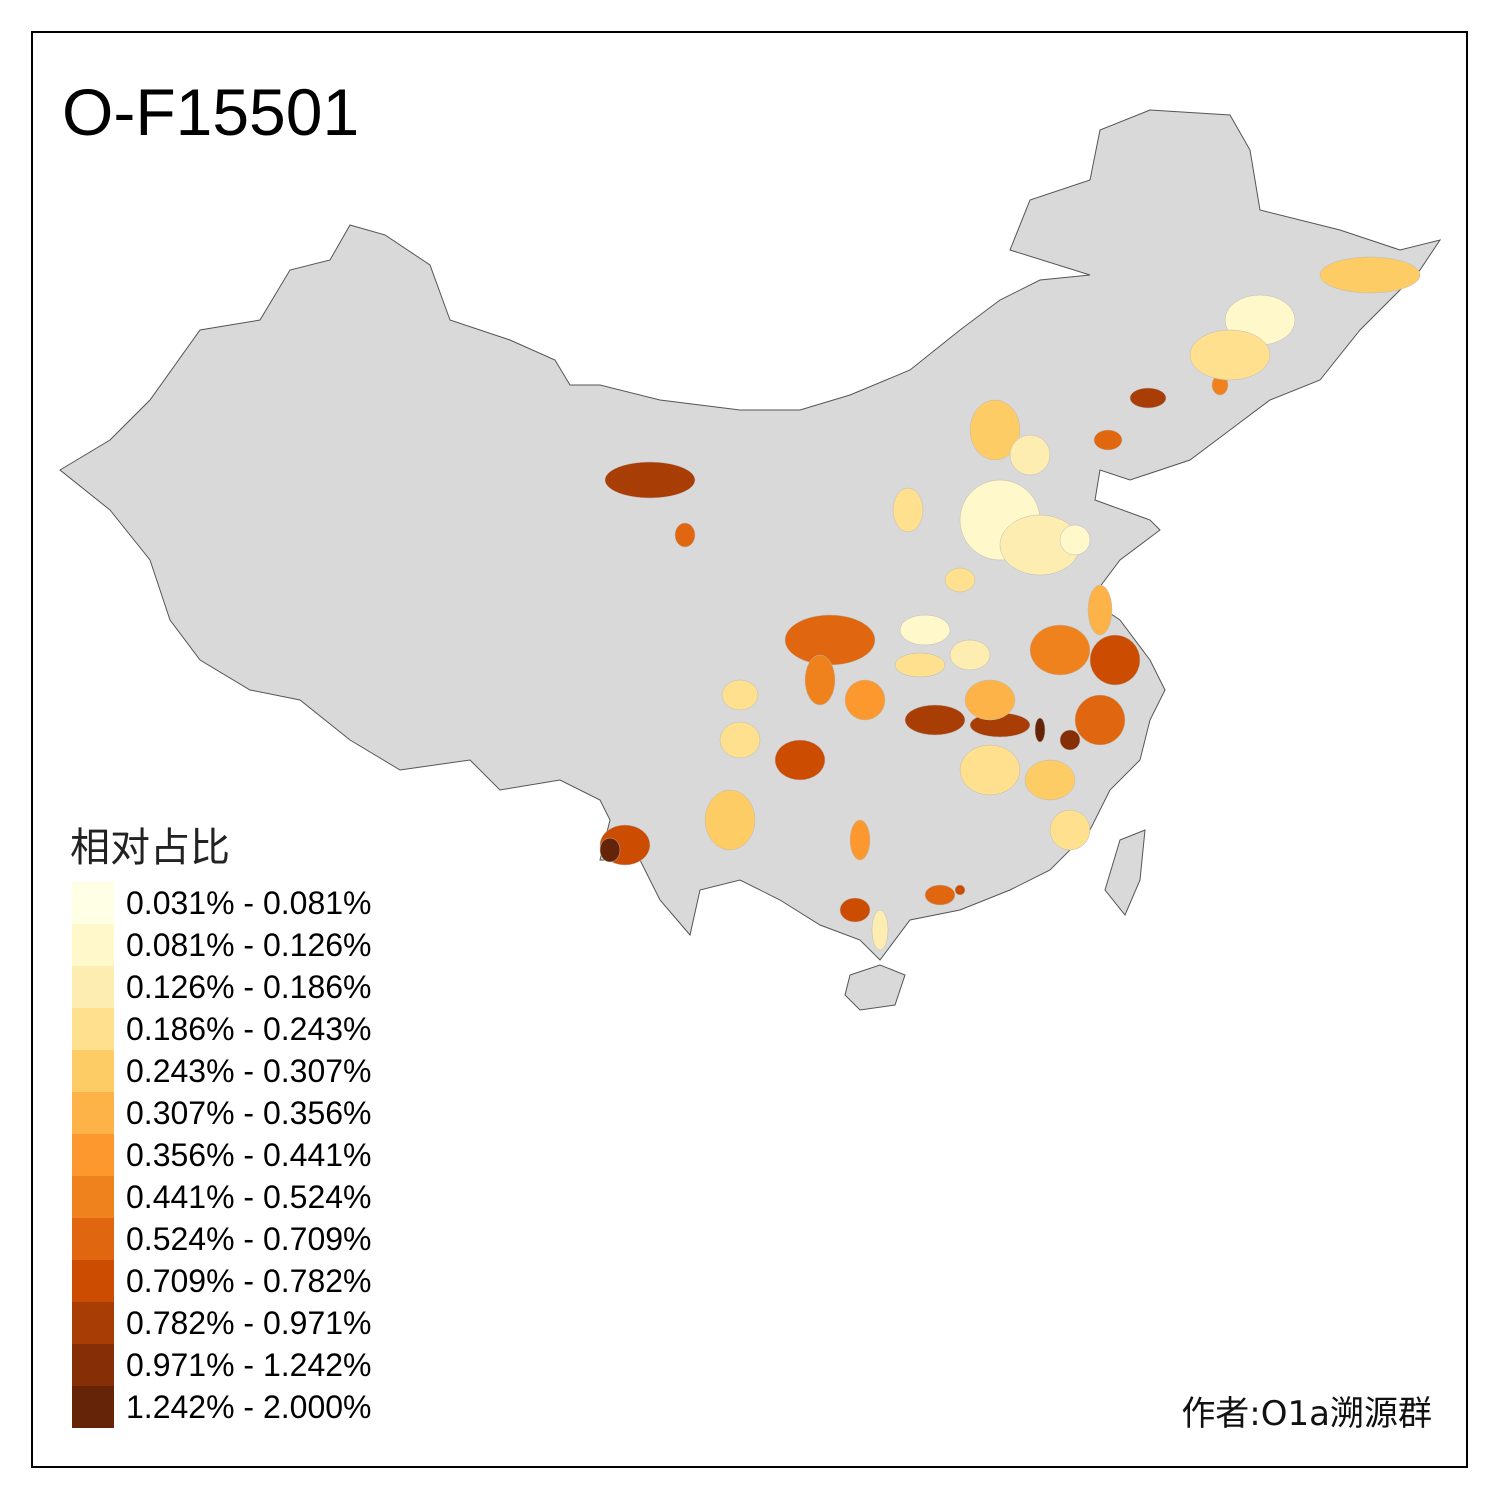 The image size is (1500, 1500). What do you see at coordinates (249, 902) in the screenshot?
I see `legend-label: 0.031% - 0.081%` at bounding box center [249, 902].